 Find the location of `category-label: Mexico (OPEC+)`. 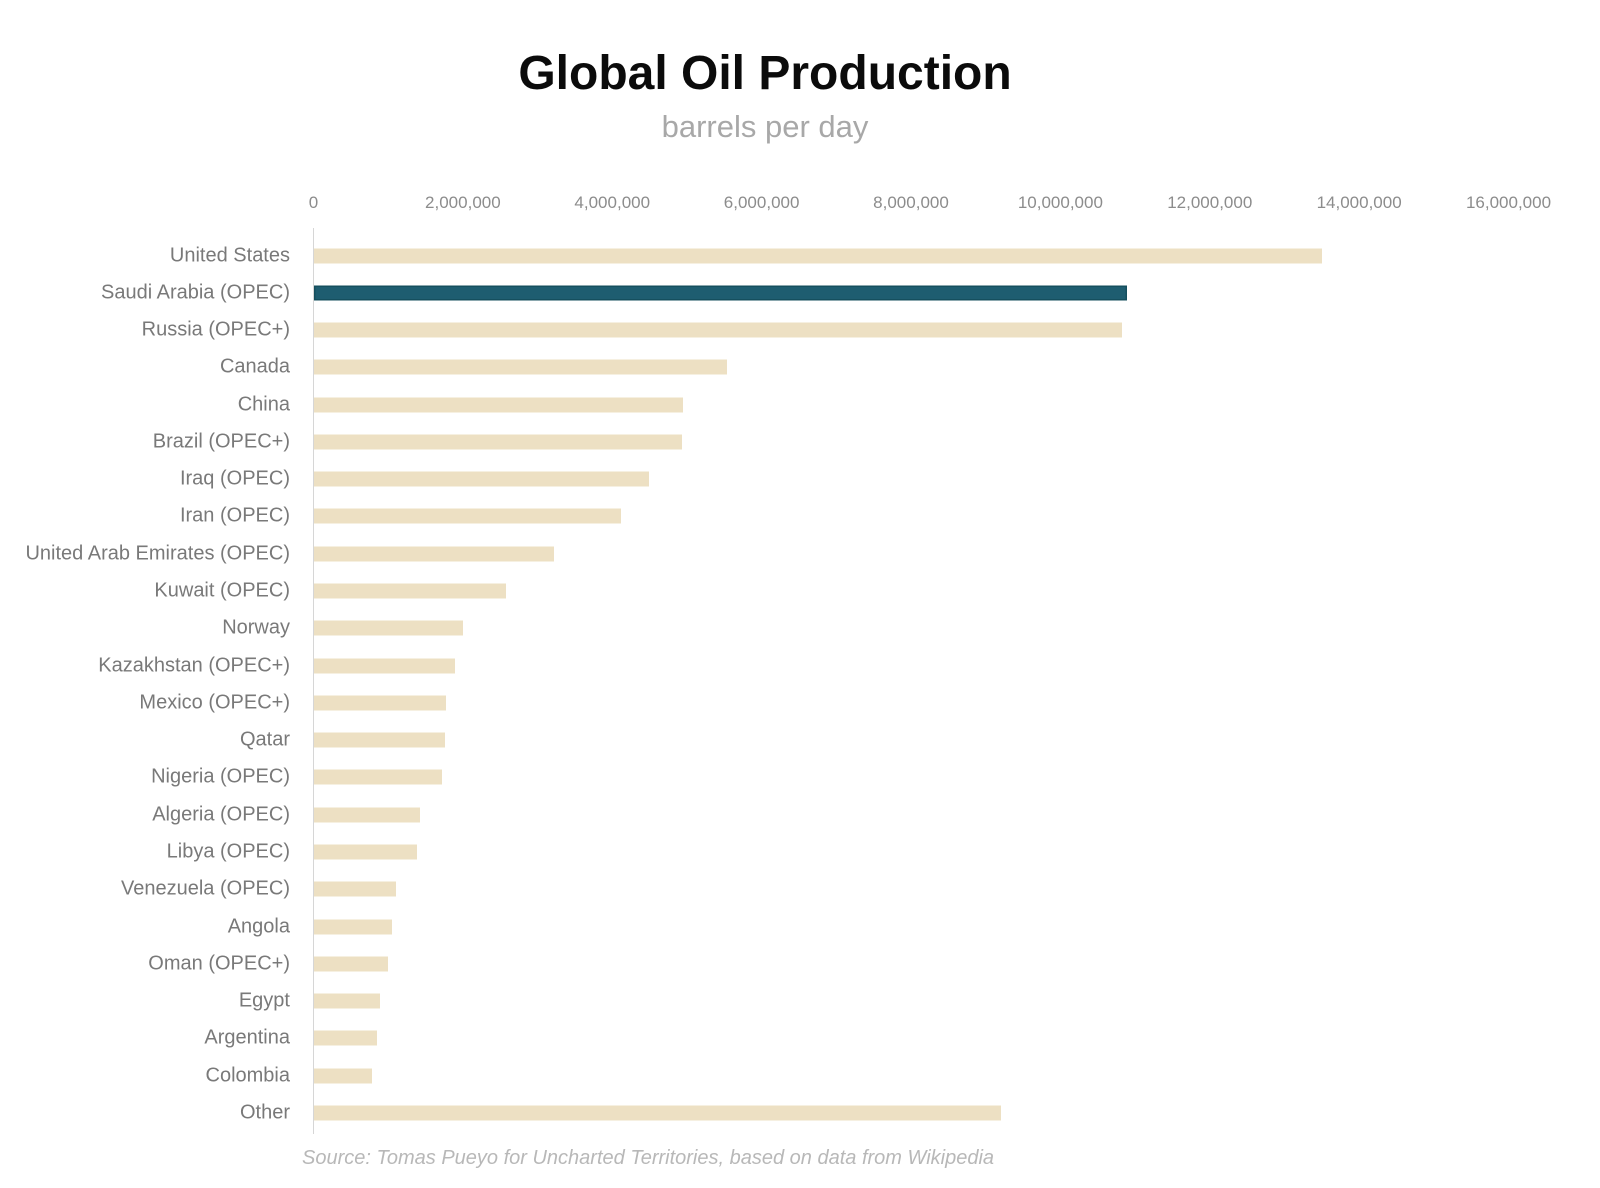

category-label: Mexico (OPEC+) is located at coordinates (214, 702).